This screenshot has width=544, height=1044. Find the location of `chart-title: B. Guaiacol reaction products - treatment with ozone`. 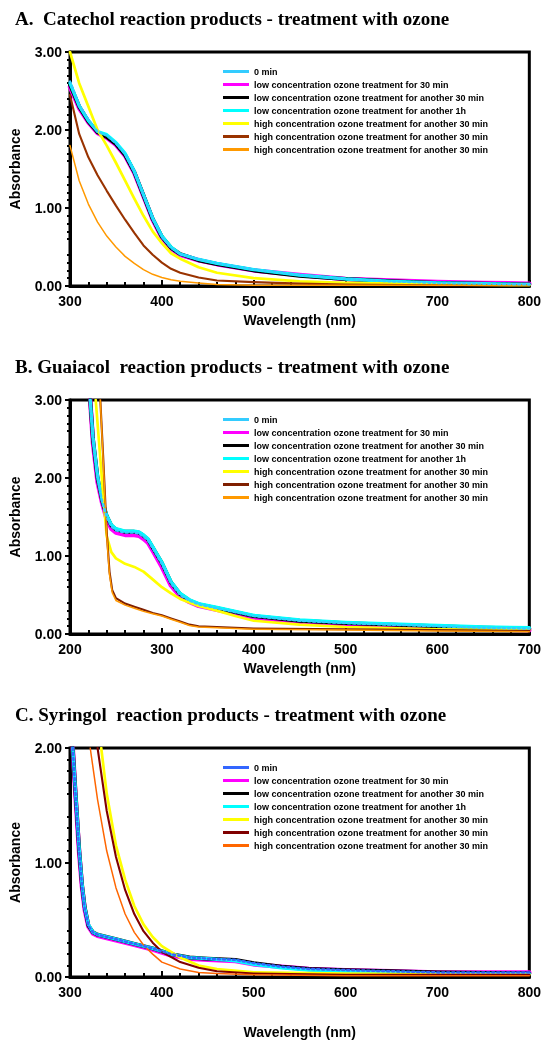

chart-title: B. Guaiacol reaction products - treatment with ozone is located at coordinates (232, 366).